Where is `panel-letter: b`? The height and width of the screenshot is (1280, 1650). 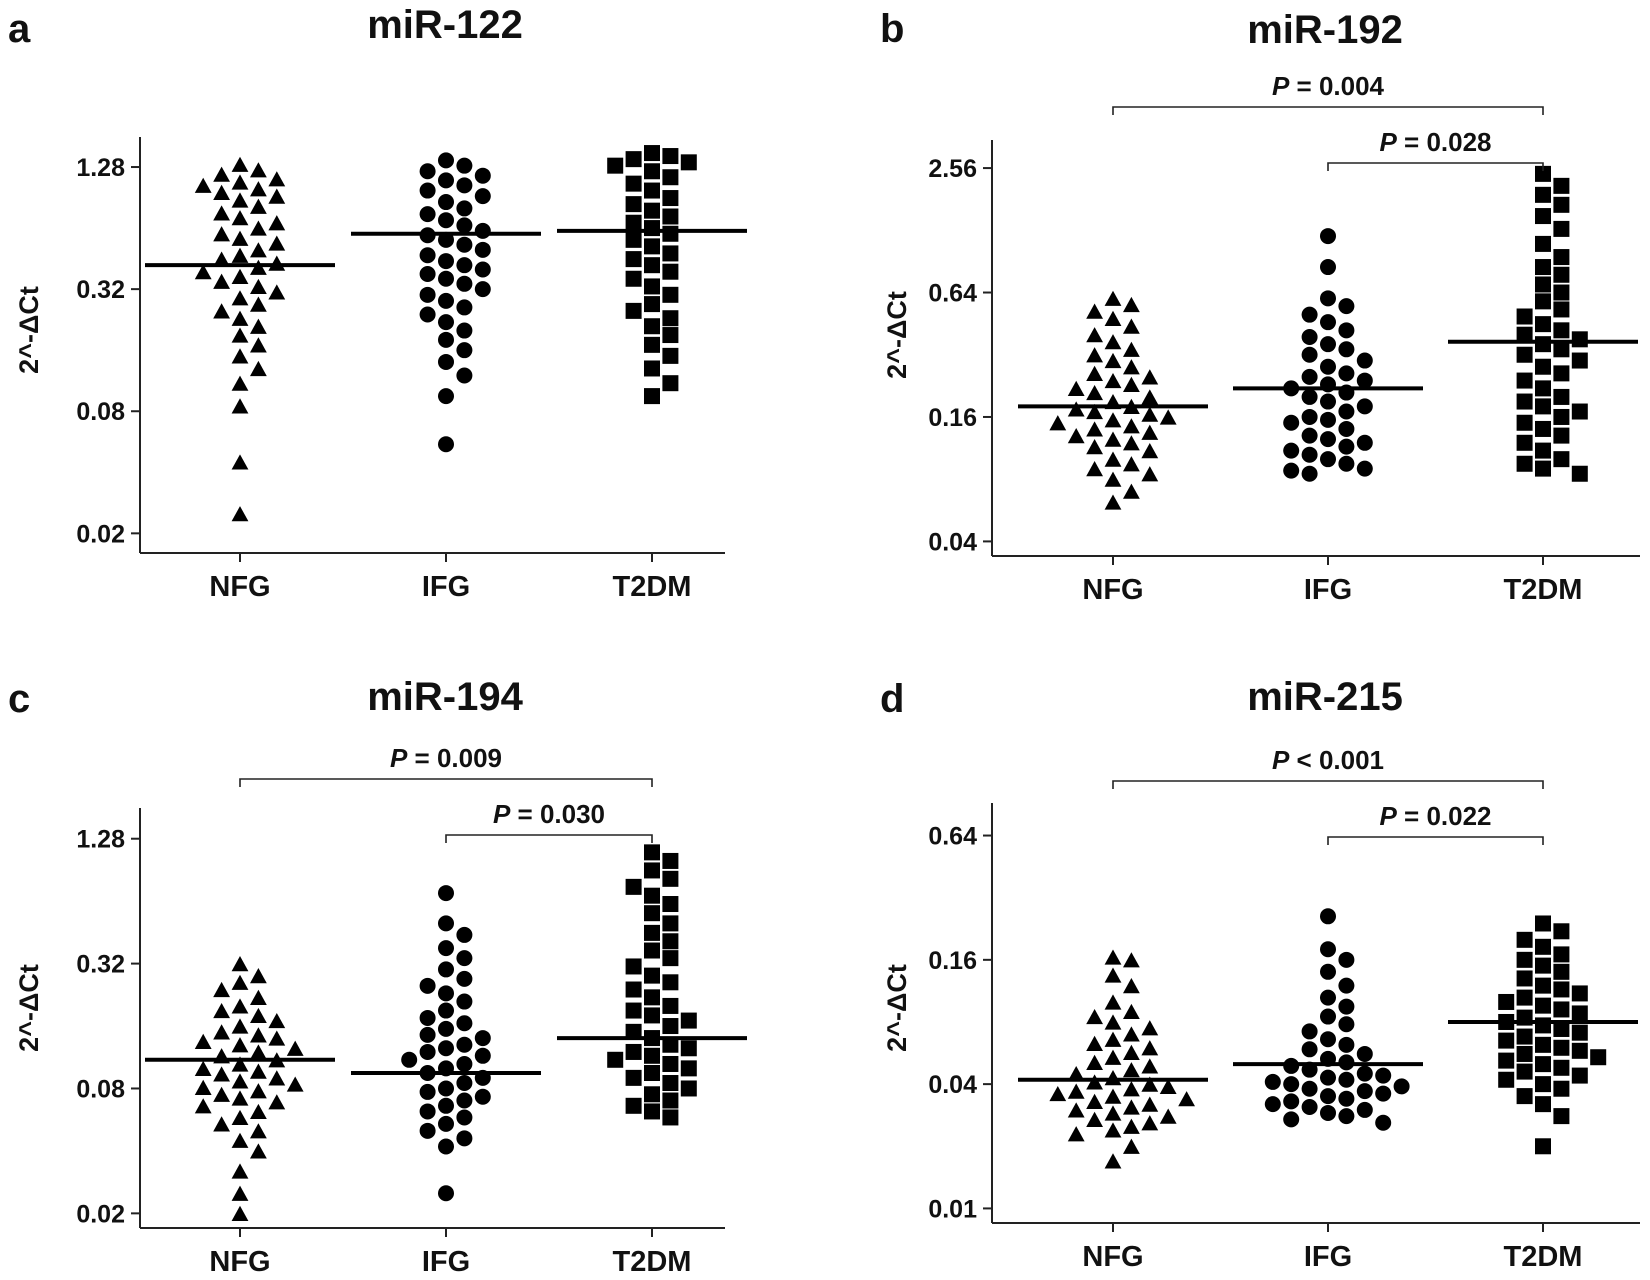 panel-letter: b is located at coordinates (892, 29).